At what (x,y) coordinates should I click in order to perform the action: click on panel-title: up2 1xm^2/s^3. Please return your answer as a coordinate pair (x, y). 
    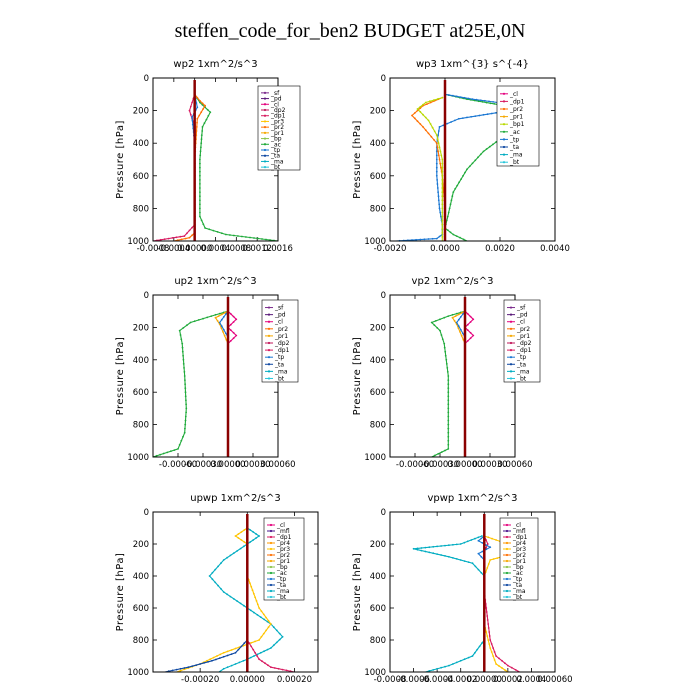
    Looking at the image, I should click on (215, 281).